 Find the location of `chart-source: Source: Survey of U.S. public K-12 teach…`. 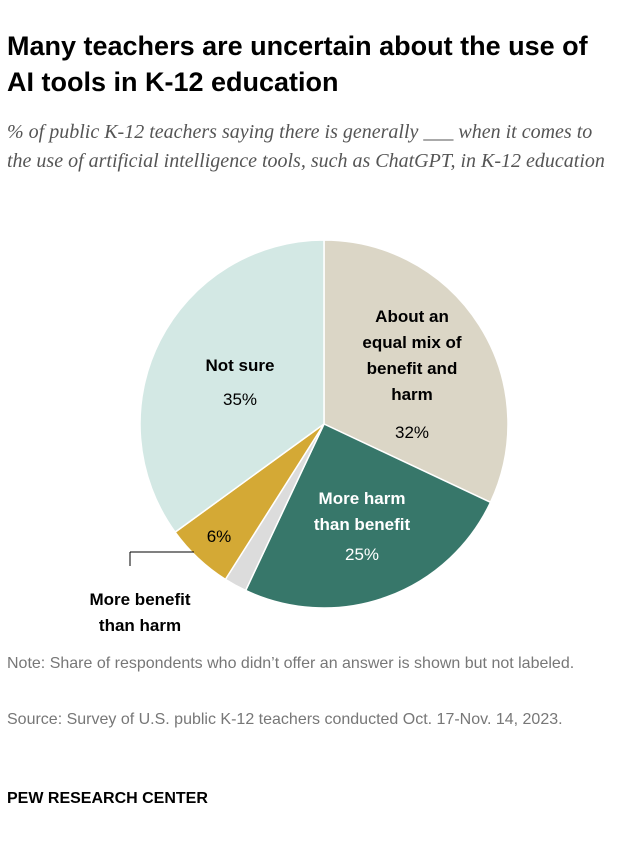

chart-source: Source: Survey of U.S. public K-12 teach… is located at coordinates (285, 719).